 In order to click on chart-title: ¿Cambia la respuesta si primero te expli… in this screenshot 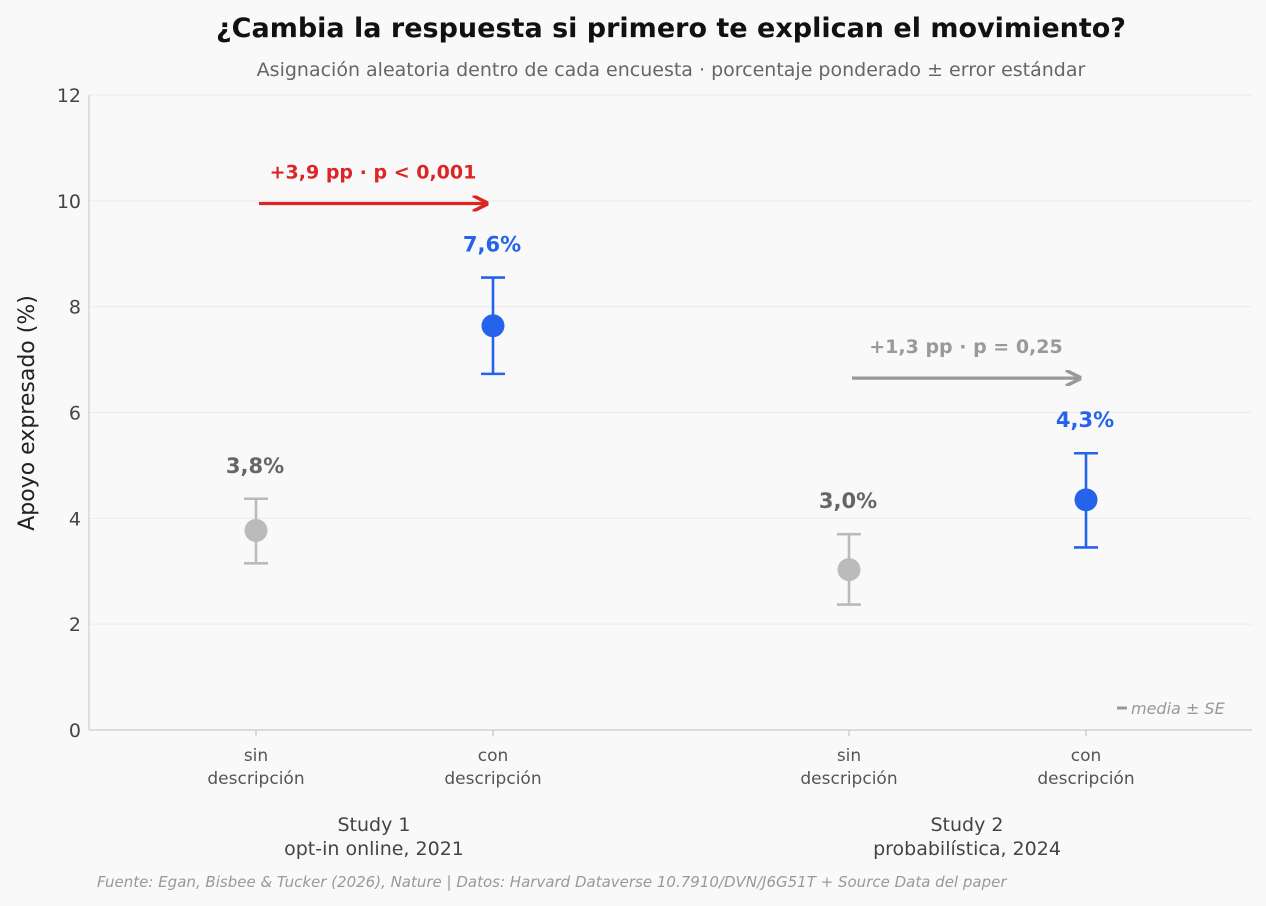, I will do `click(671, 28)`.